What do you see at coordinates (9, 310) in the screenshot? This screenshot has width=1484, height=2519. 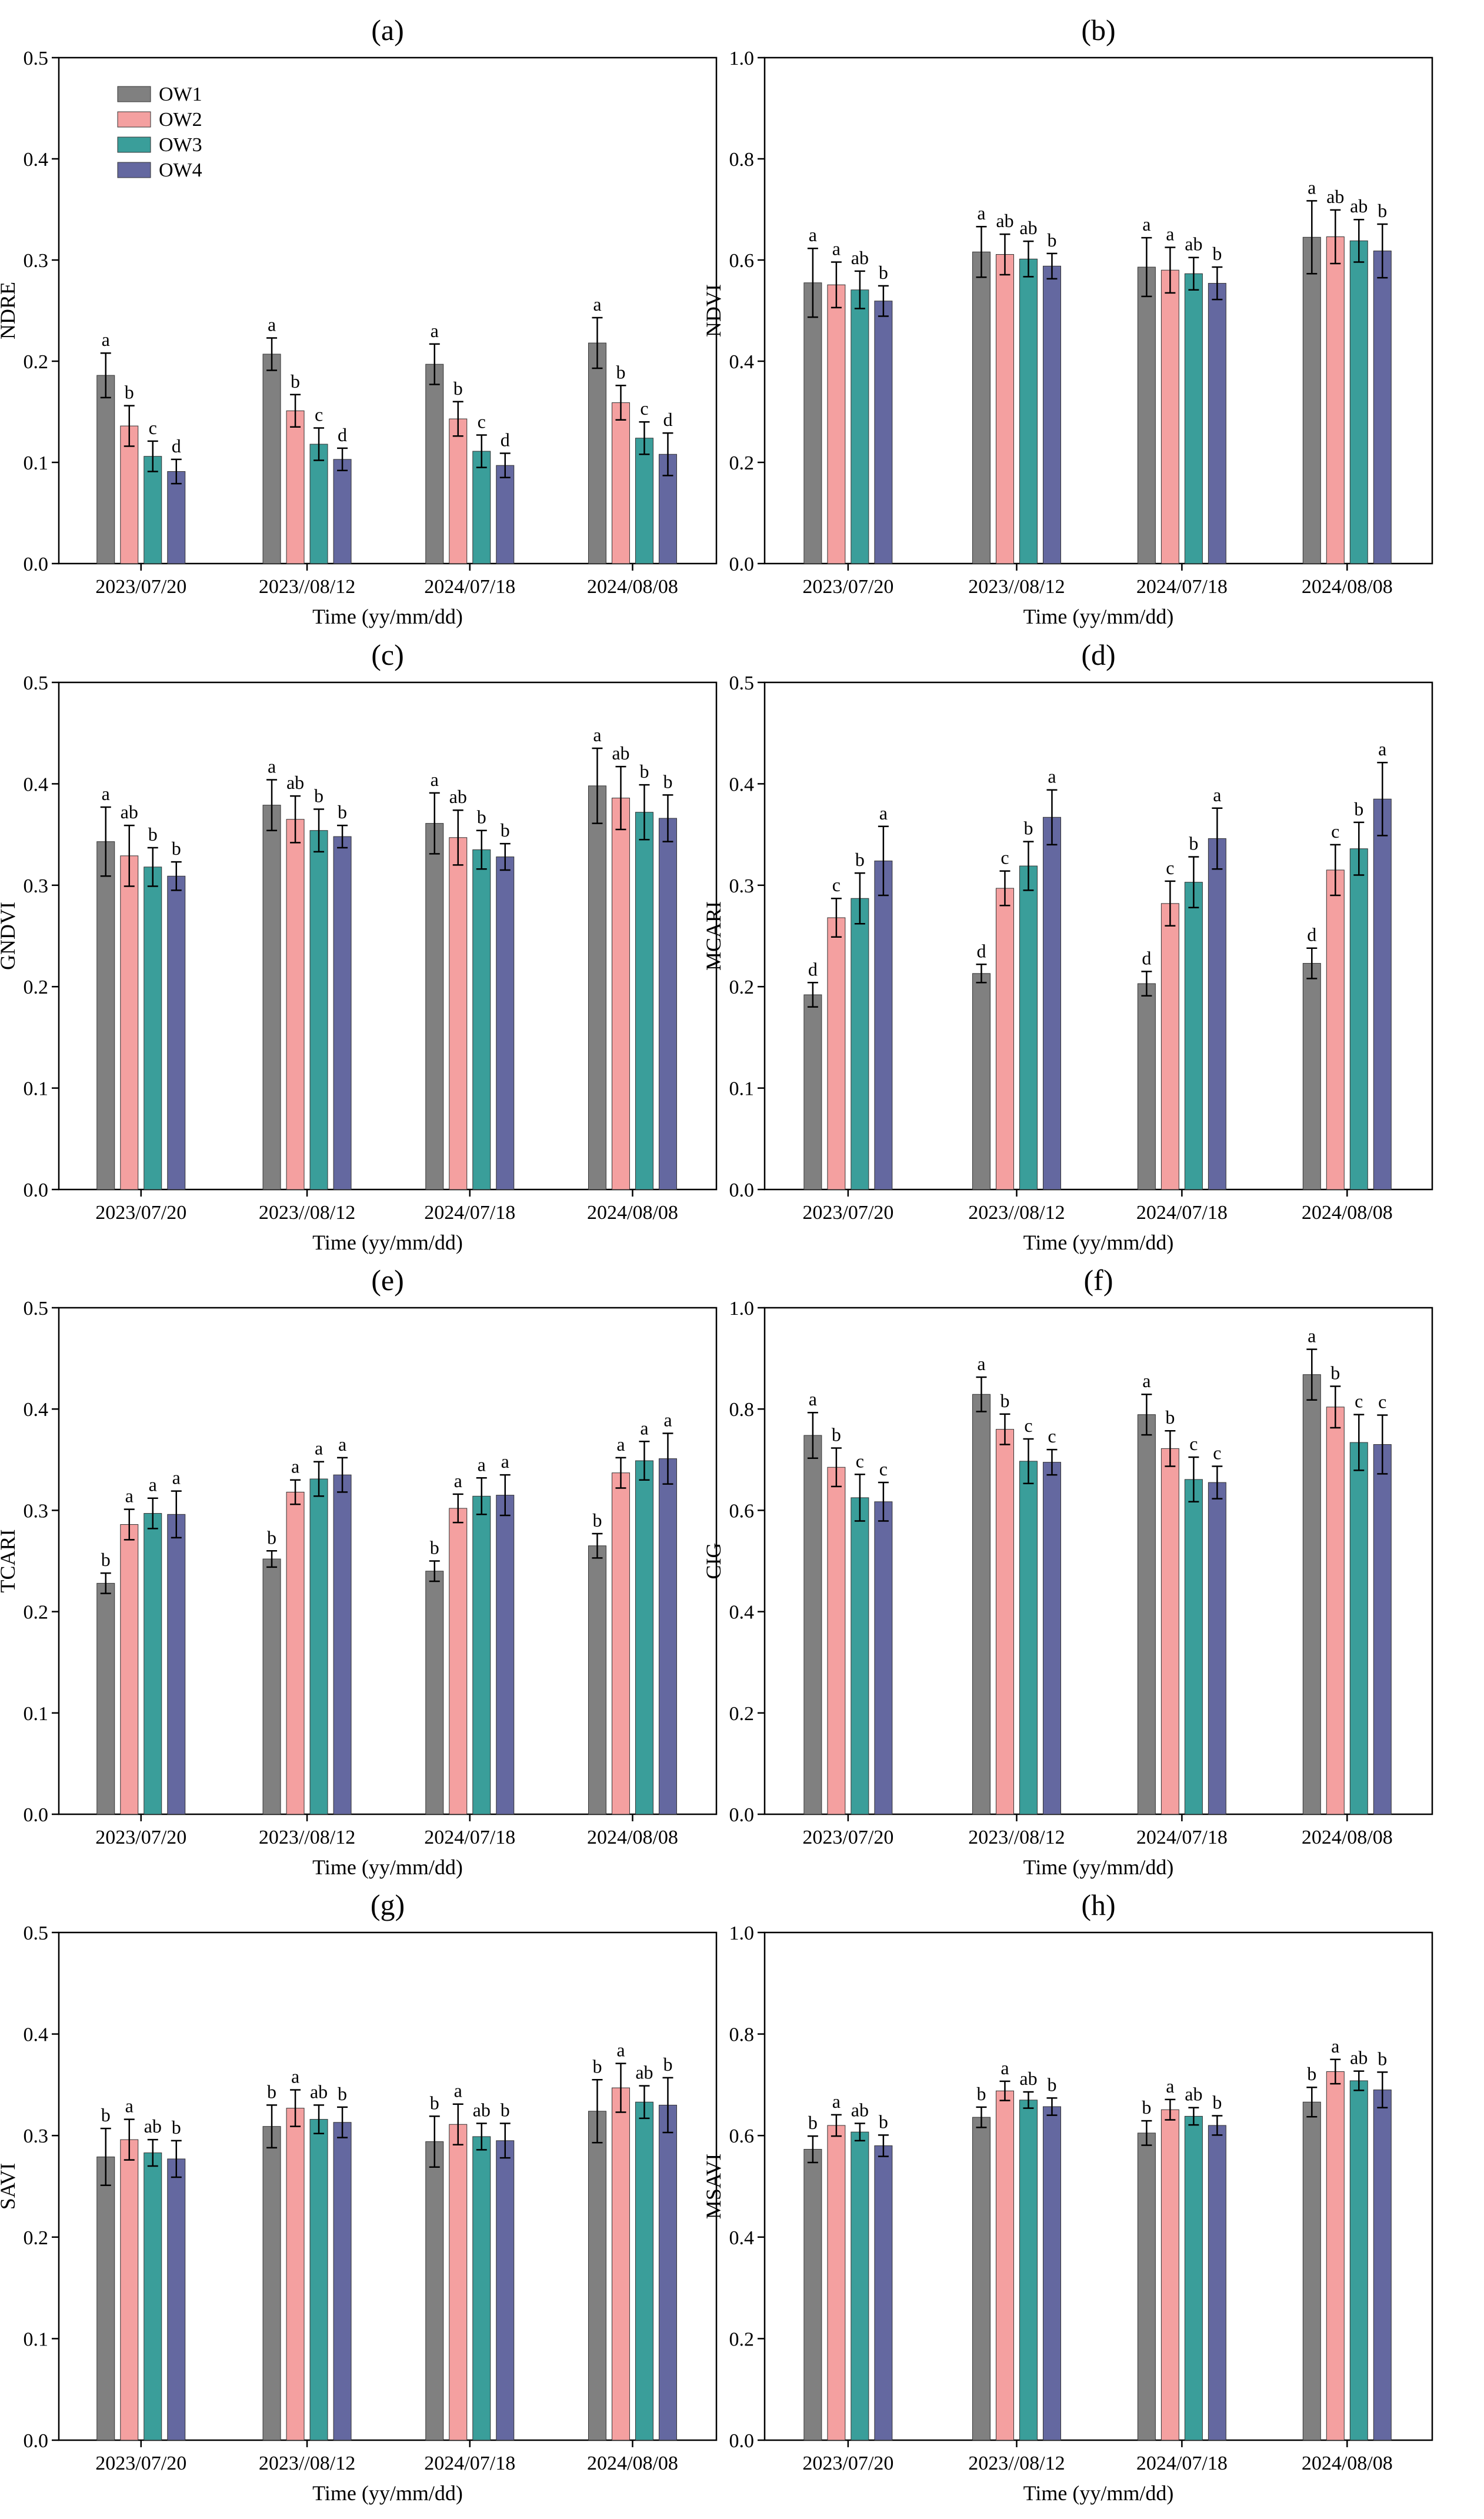 I see `y-axis-label: NDRE` at bounding box center [9, 310].